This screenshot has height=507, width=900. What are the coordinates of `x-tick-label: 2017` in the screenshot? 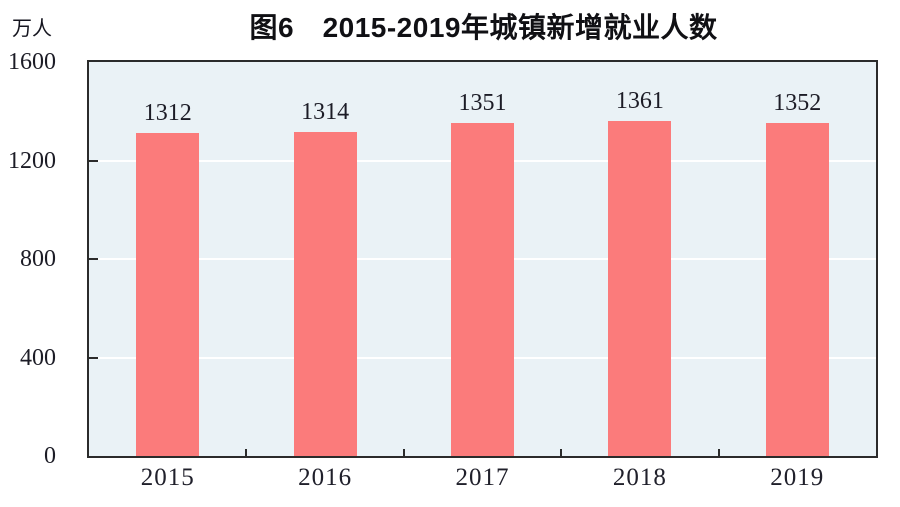 It's located at (482, 477).